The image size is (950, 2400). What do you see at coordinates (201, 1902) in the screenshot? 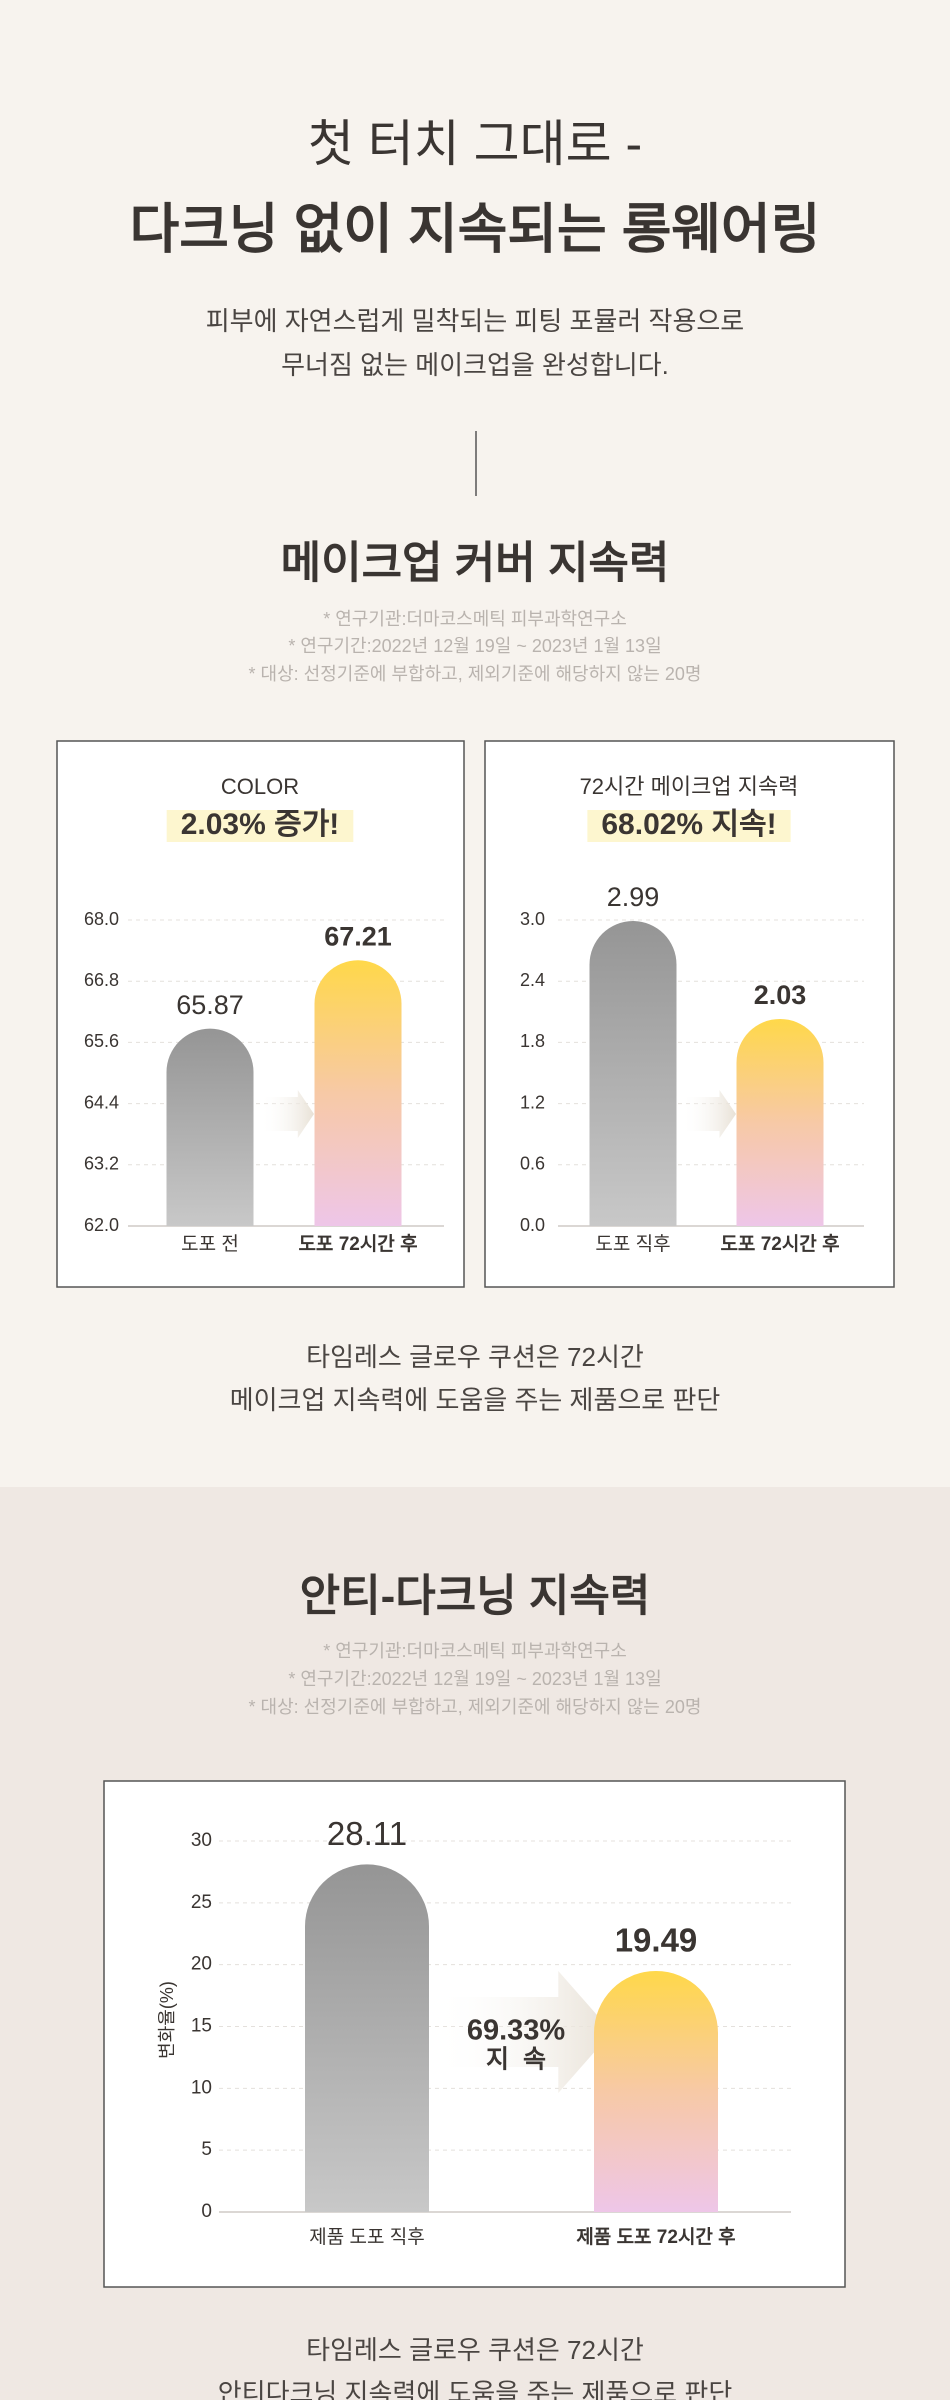
I see `y-tick-label: 25` at bounding box center [201, 1902].